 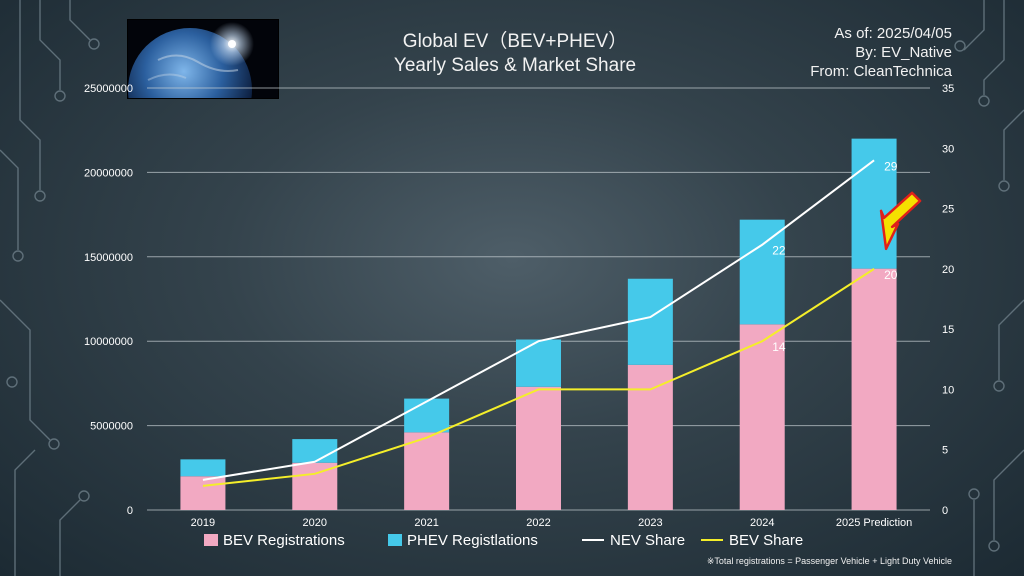 I want to click on data-label: 14, so click(x=779, y=347).